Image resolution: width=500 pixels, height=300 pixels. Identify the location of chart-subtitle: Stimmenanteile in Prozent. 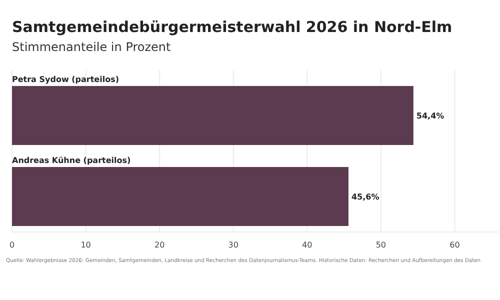
(92, 47).